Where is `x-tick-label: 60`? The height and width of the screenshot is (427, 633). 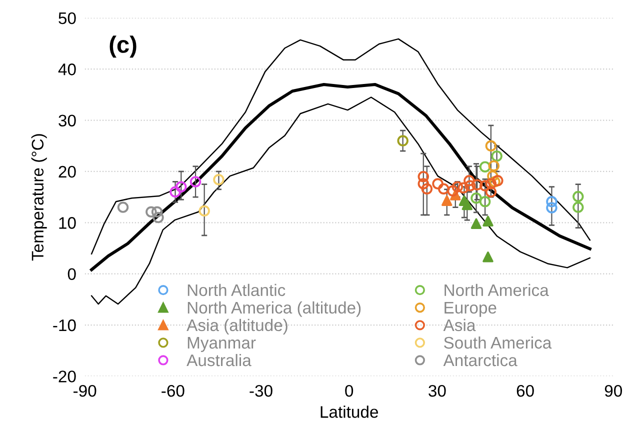
x-tick-label: 60 is located at coordinates (525, 390).